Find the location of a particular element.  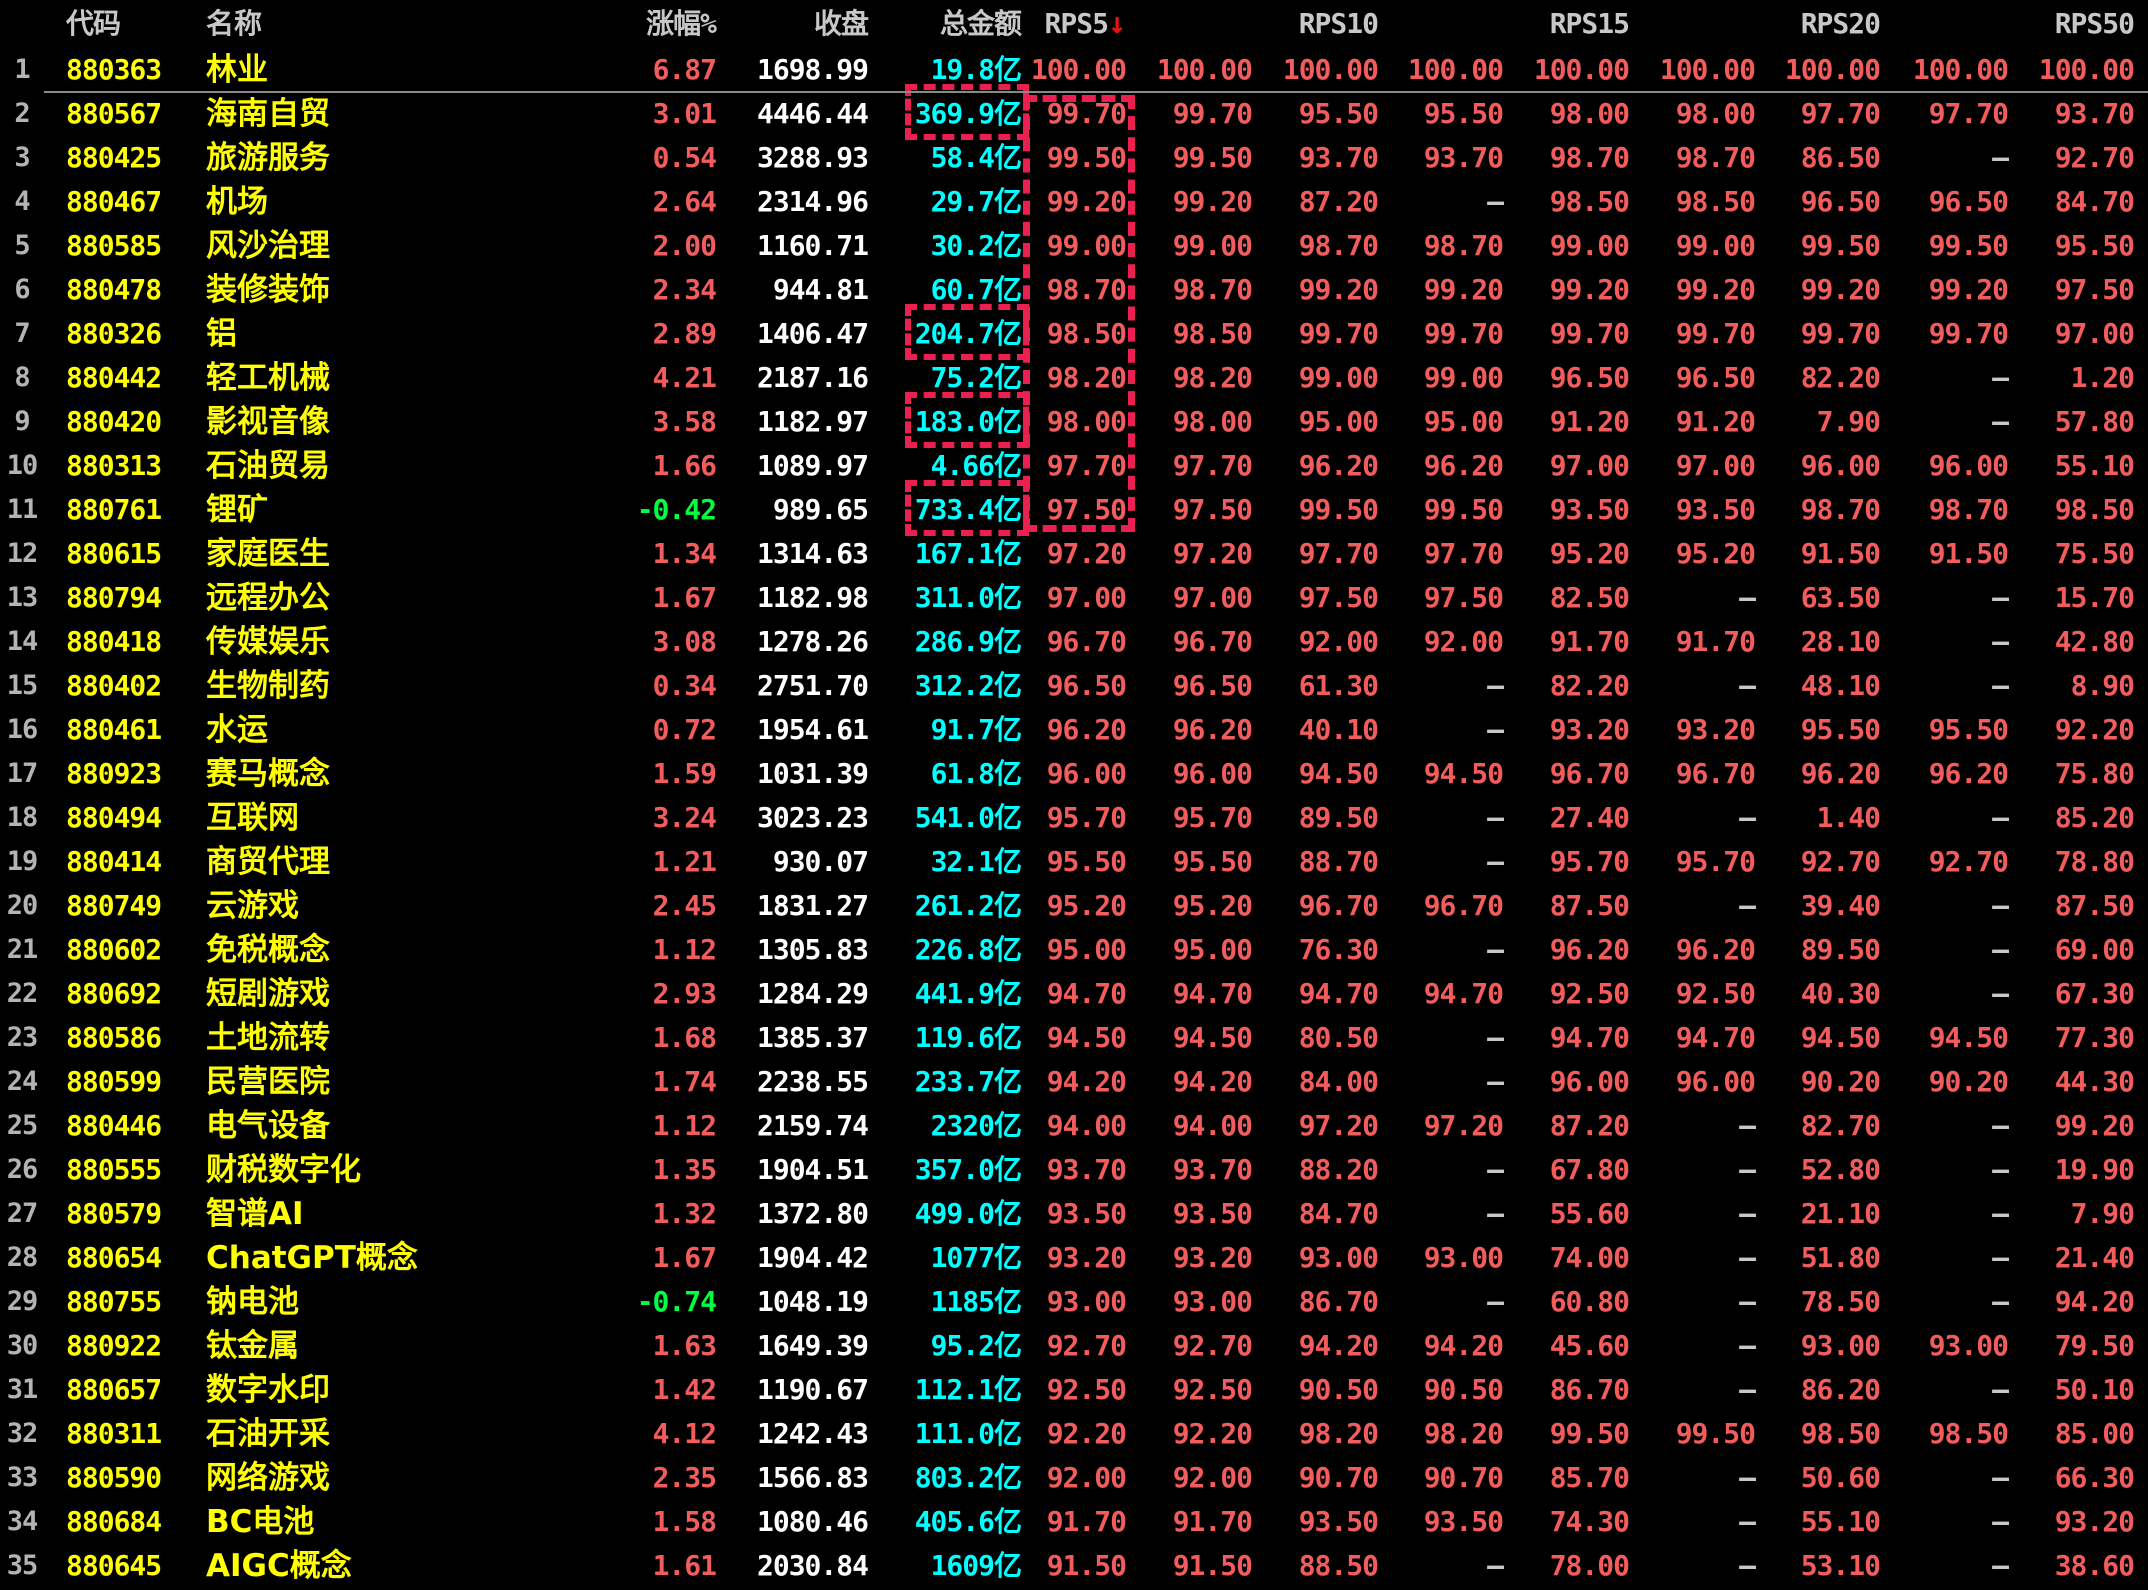

rps-value: 8.90 is located at coordinates (2102, 685).